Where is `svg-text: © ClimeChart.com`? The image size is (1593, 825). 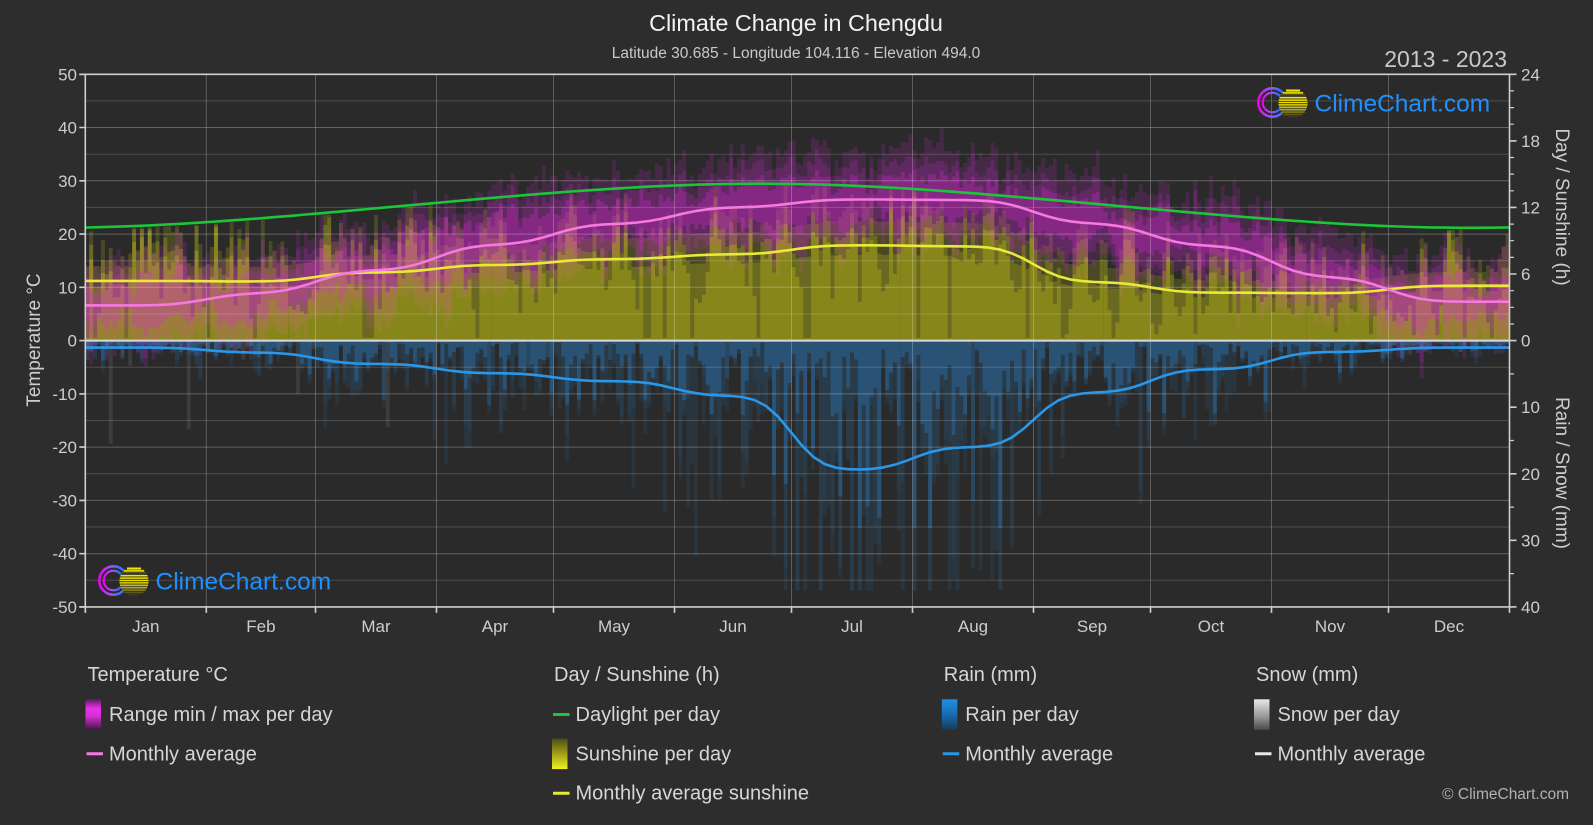
svg-text: © ClimeChart.com is located at coordinates (1505, 794).